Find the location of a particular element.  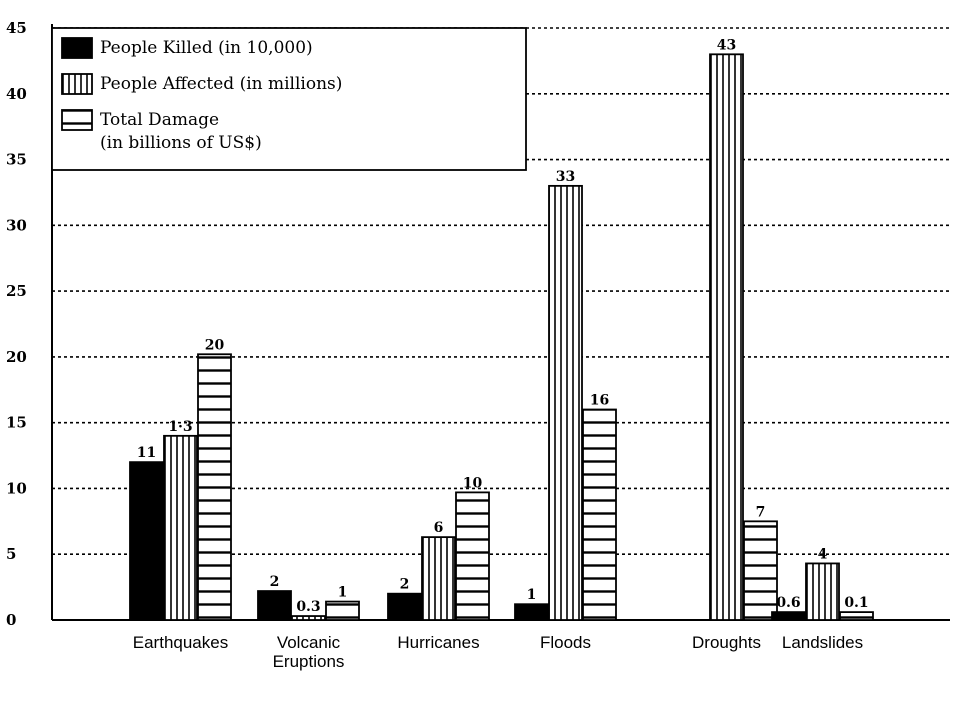

legend-swatch-horizontal is located at coordinates (77, 120).